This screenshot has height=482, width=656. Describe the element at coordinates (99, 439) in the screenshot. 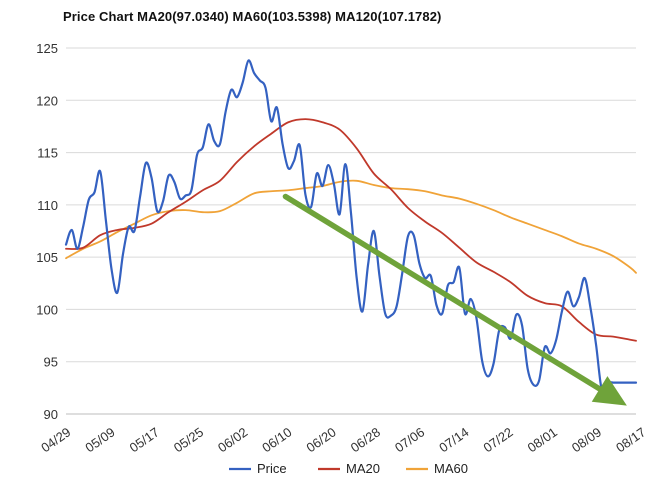

I see `x-tick-label: 05/09` at that location.